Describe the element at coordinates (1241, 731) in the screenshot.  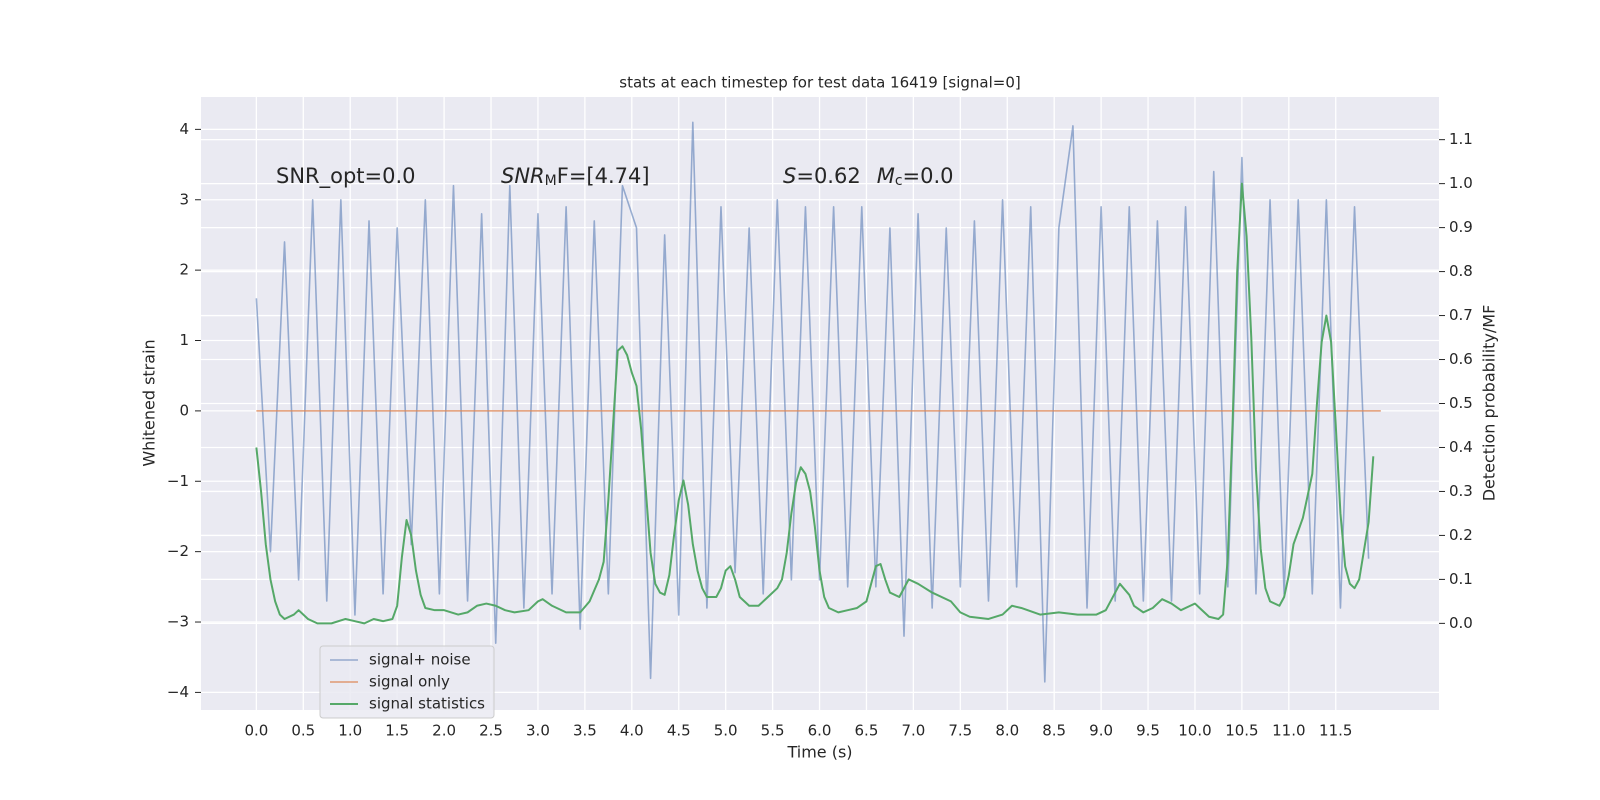
I see `x-tick-label: 10.5` at that location.